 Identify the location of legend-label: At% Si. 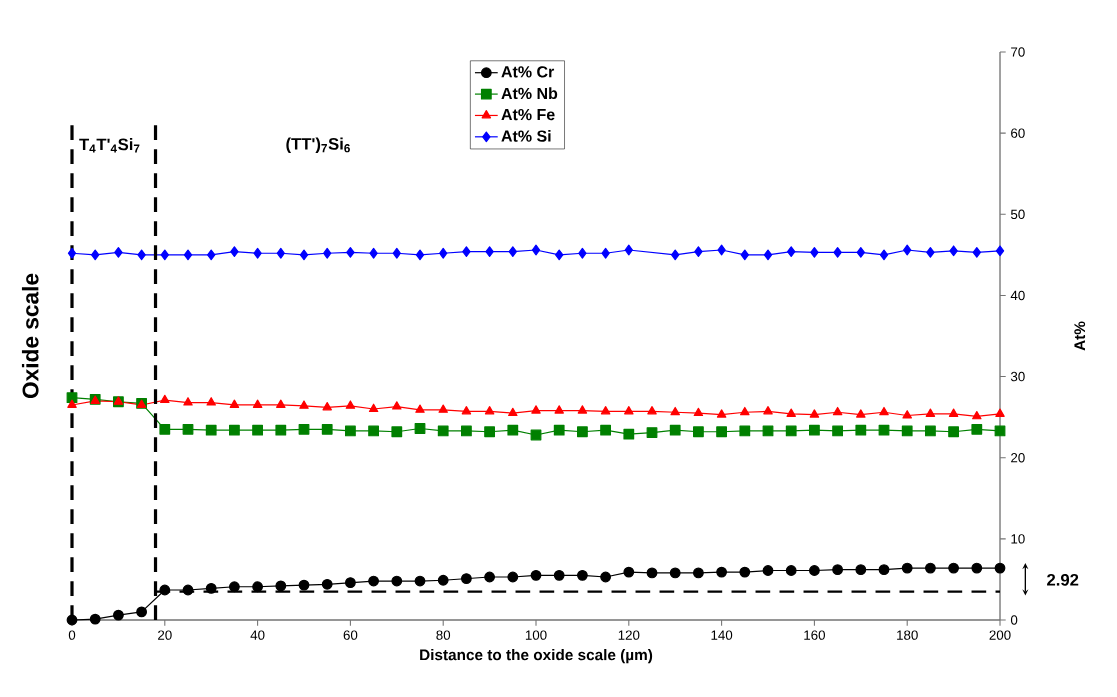
(526, 136).